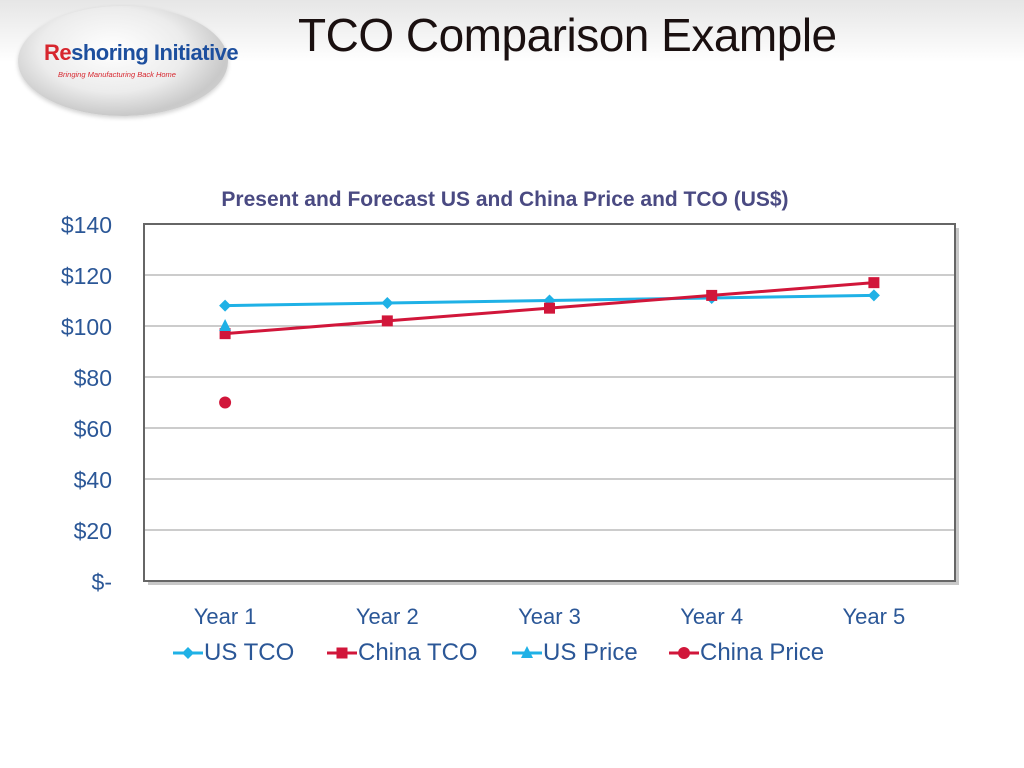 The width and height of the screenshot is (1024, 768). What do you see at coordinates (873, 616) in the screenshot?
I see `x-tick-label: Year 5` at bounding box center [873, 616].